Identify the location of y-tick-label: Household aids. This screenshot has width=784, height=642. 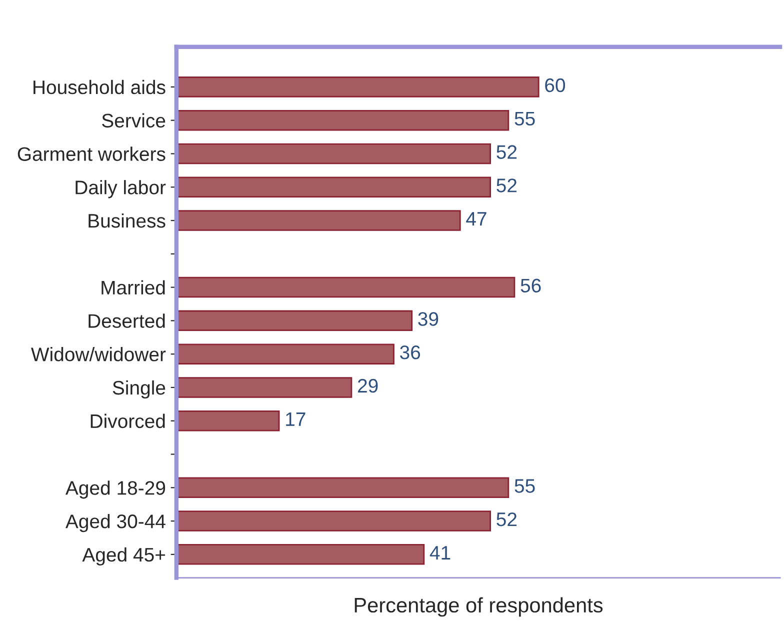
(100, 87).